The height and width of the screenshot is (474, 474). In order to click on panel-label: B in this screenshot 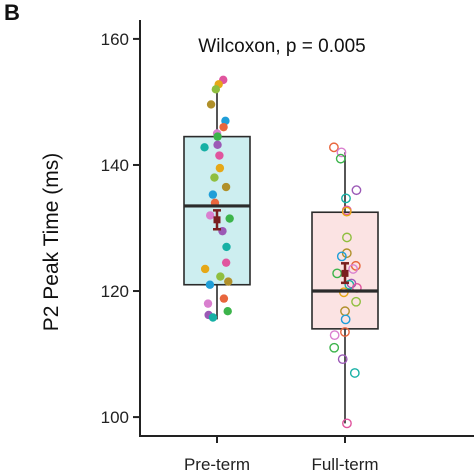, I will do `click(12, 12)`.